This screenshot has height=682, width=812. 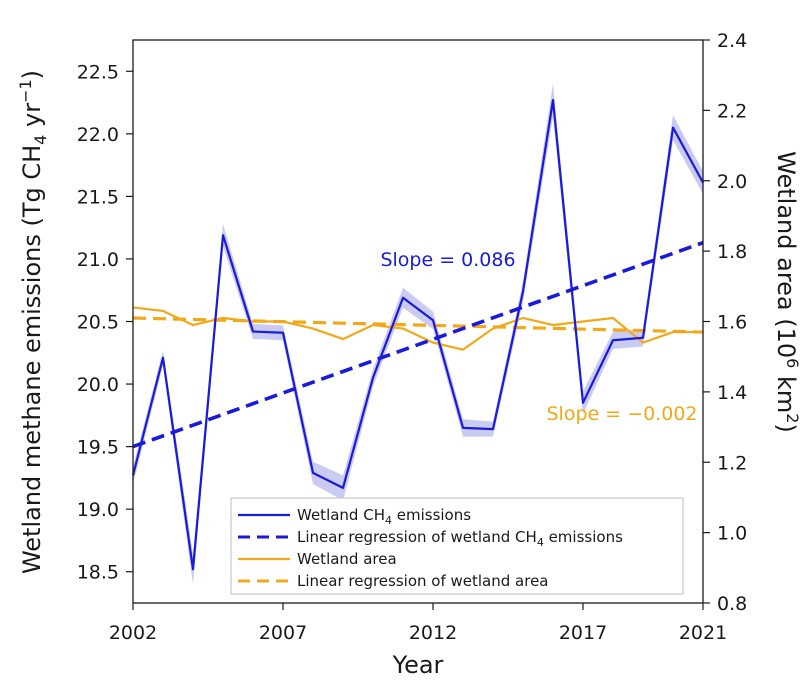 I want to click on x-tick-label: 2002, so click(x=133, y=633).